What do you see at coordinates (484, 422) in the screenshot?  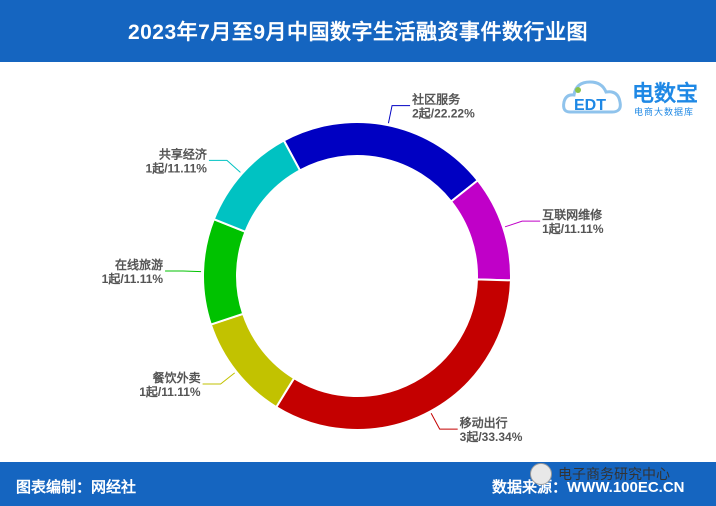 I see `slice-label-移动出行: 移动出行` at bounding box center [484, 422].